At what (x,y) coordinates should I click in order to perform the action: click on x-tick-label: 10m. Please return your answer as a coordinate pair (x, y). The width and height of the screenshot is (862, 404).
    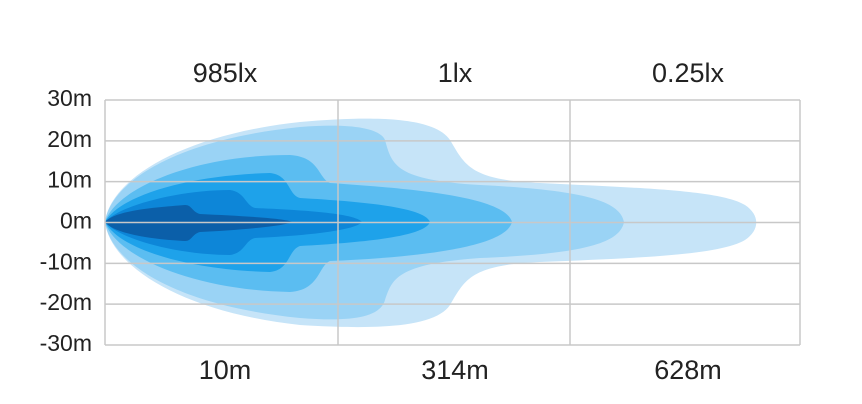
    Looking at the image, I should click on (225, 370).